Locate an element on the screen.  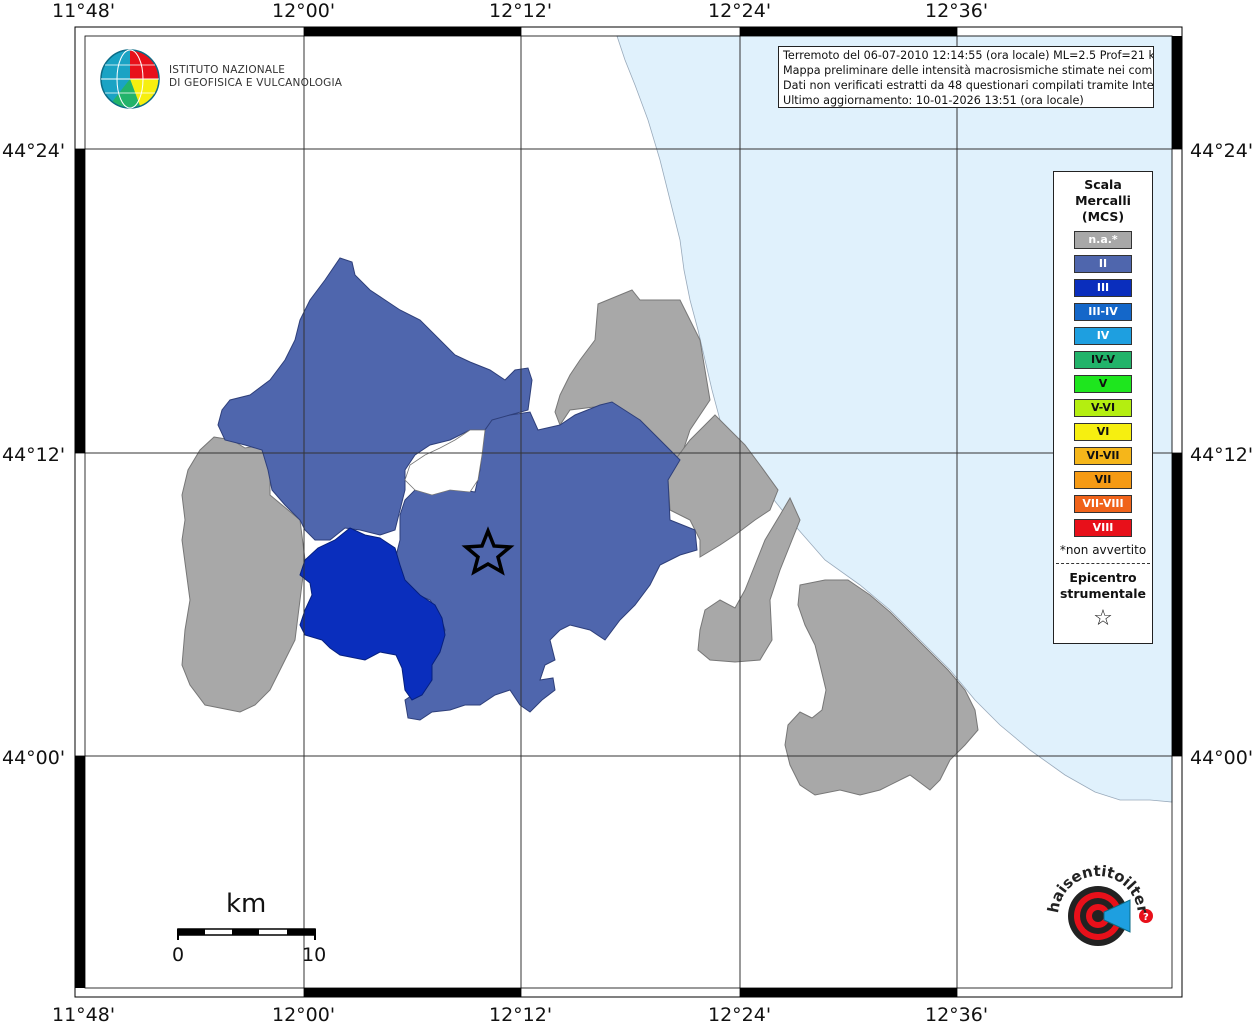
lat-label-right-3: 44°00' is located at coordinates (1221, 758).